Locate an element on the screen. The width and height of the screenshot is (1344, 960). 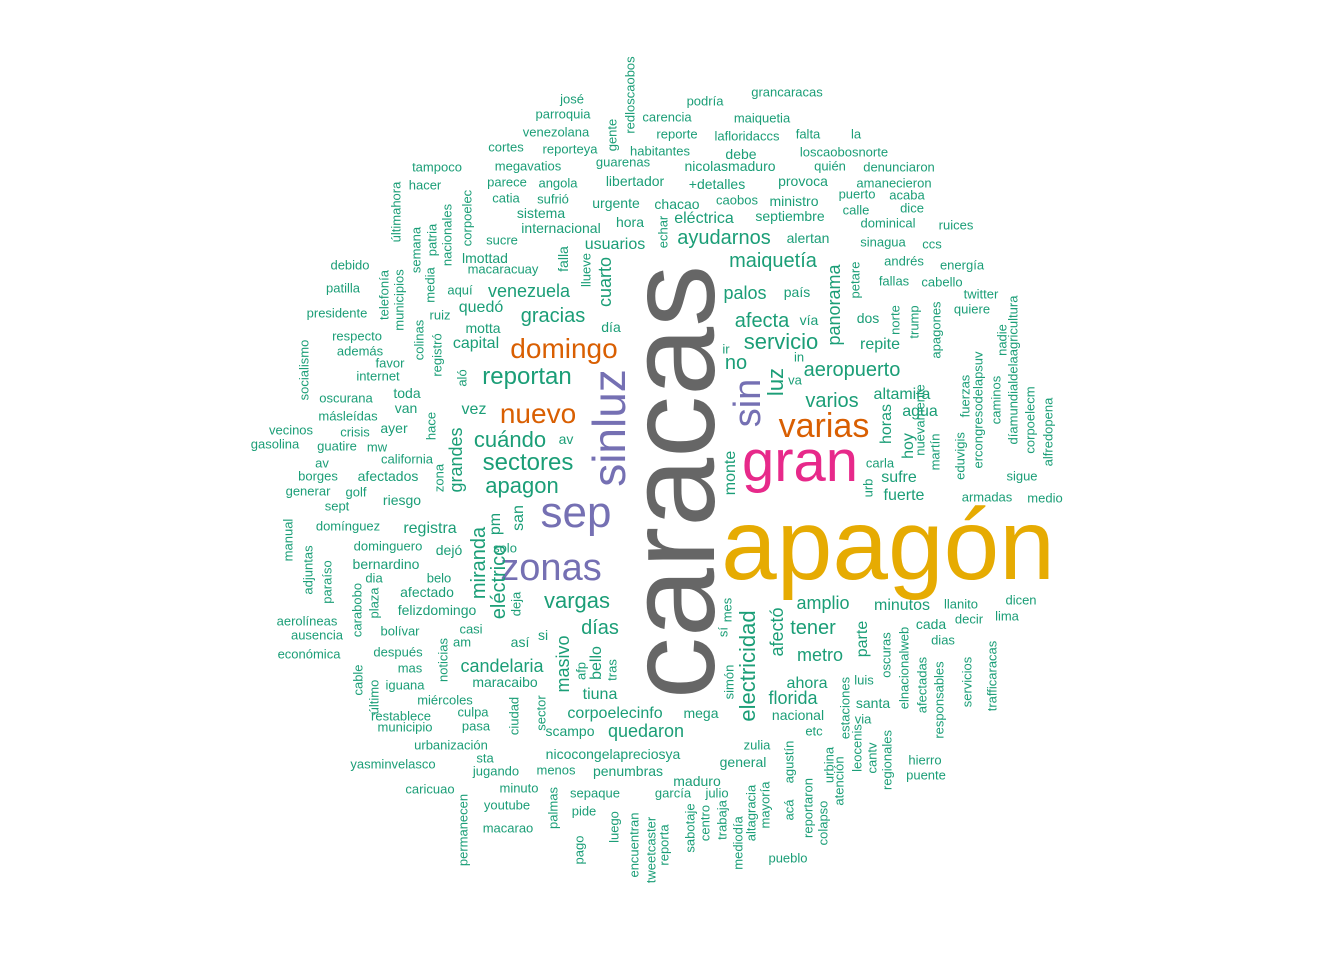
word-paraiso: paraíso is located at coordinates (327, 582).